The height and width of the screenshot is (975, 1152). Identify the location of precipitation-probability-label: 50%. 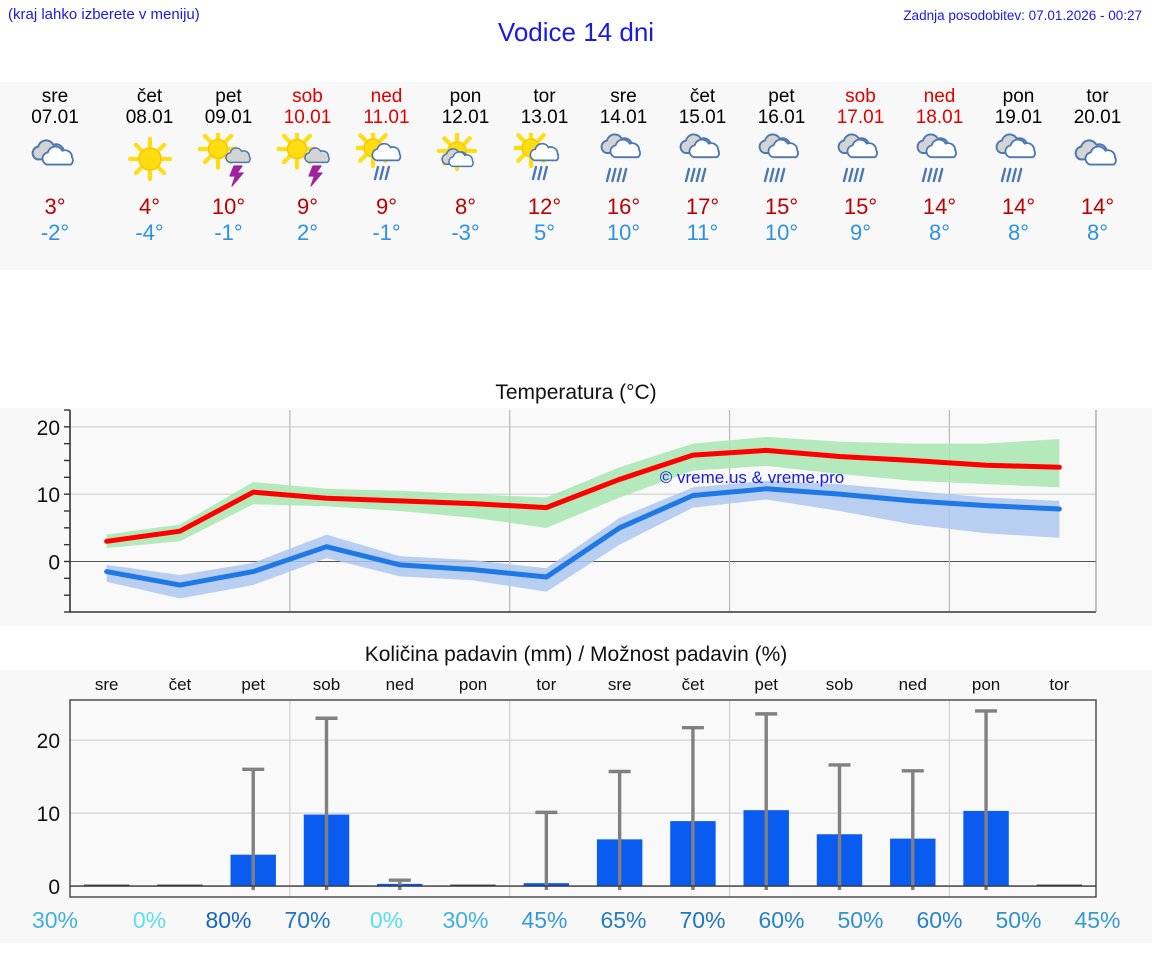
(860, 920).